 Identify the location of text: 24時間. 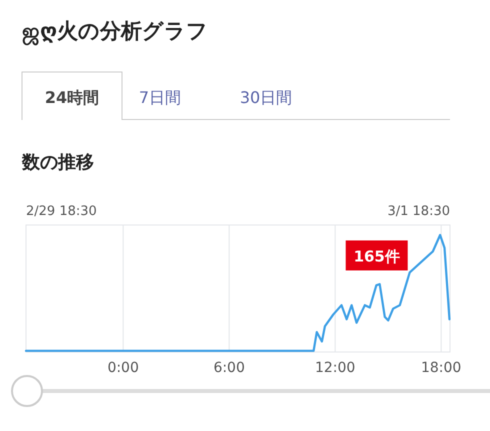
(72, 97).